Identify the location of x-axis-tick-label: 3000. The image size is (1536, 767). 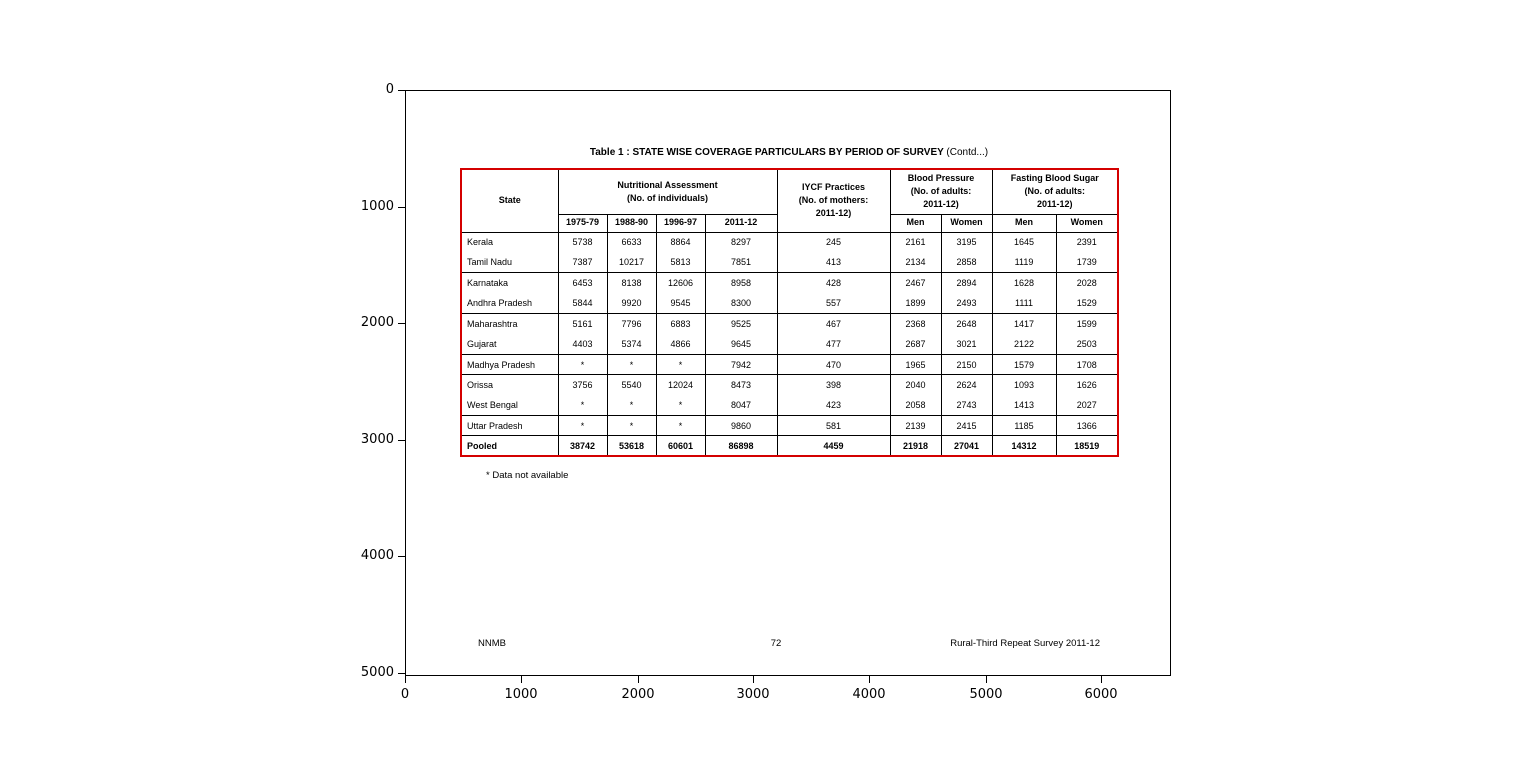
(753, 694).